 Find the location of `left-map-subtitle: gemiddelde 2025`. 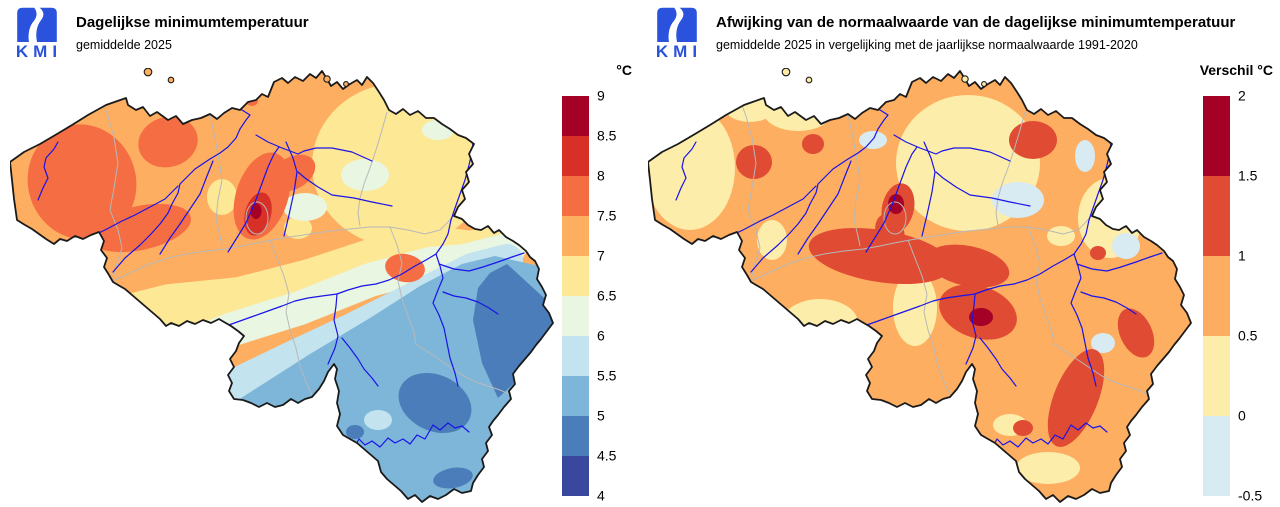

left-map-subtitle: gemiddelde 2025 is located at coordinates (124, 45).